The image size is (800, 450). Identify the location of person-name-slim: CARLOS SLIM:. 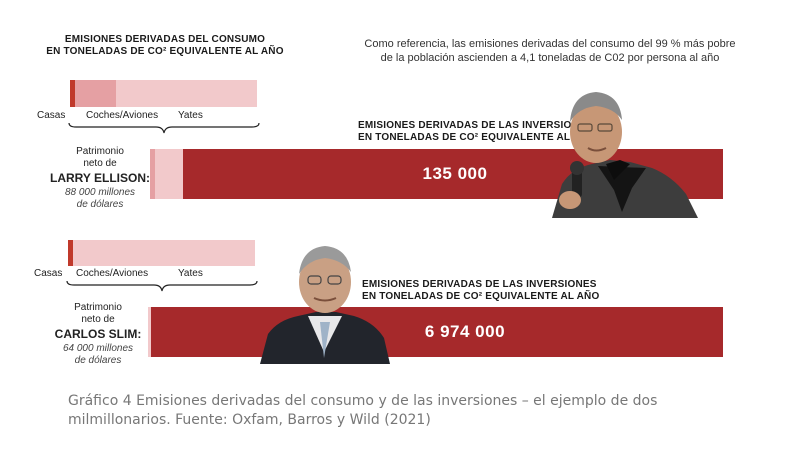
(98, 334).